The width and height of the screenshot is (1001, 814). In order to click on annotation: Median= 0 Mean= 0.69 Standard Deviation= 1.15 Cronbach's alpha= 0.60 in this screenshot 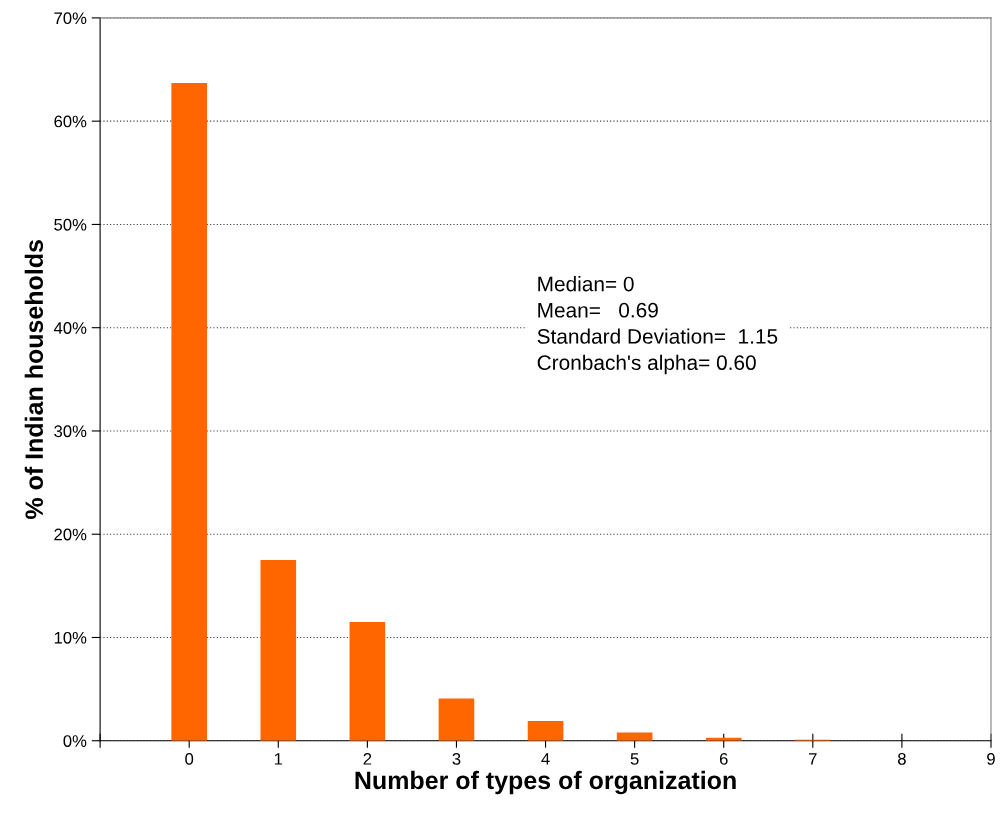, I will do `click(657, 325)`.